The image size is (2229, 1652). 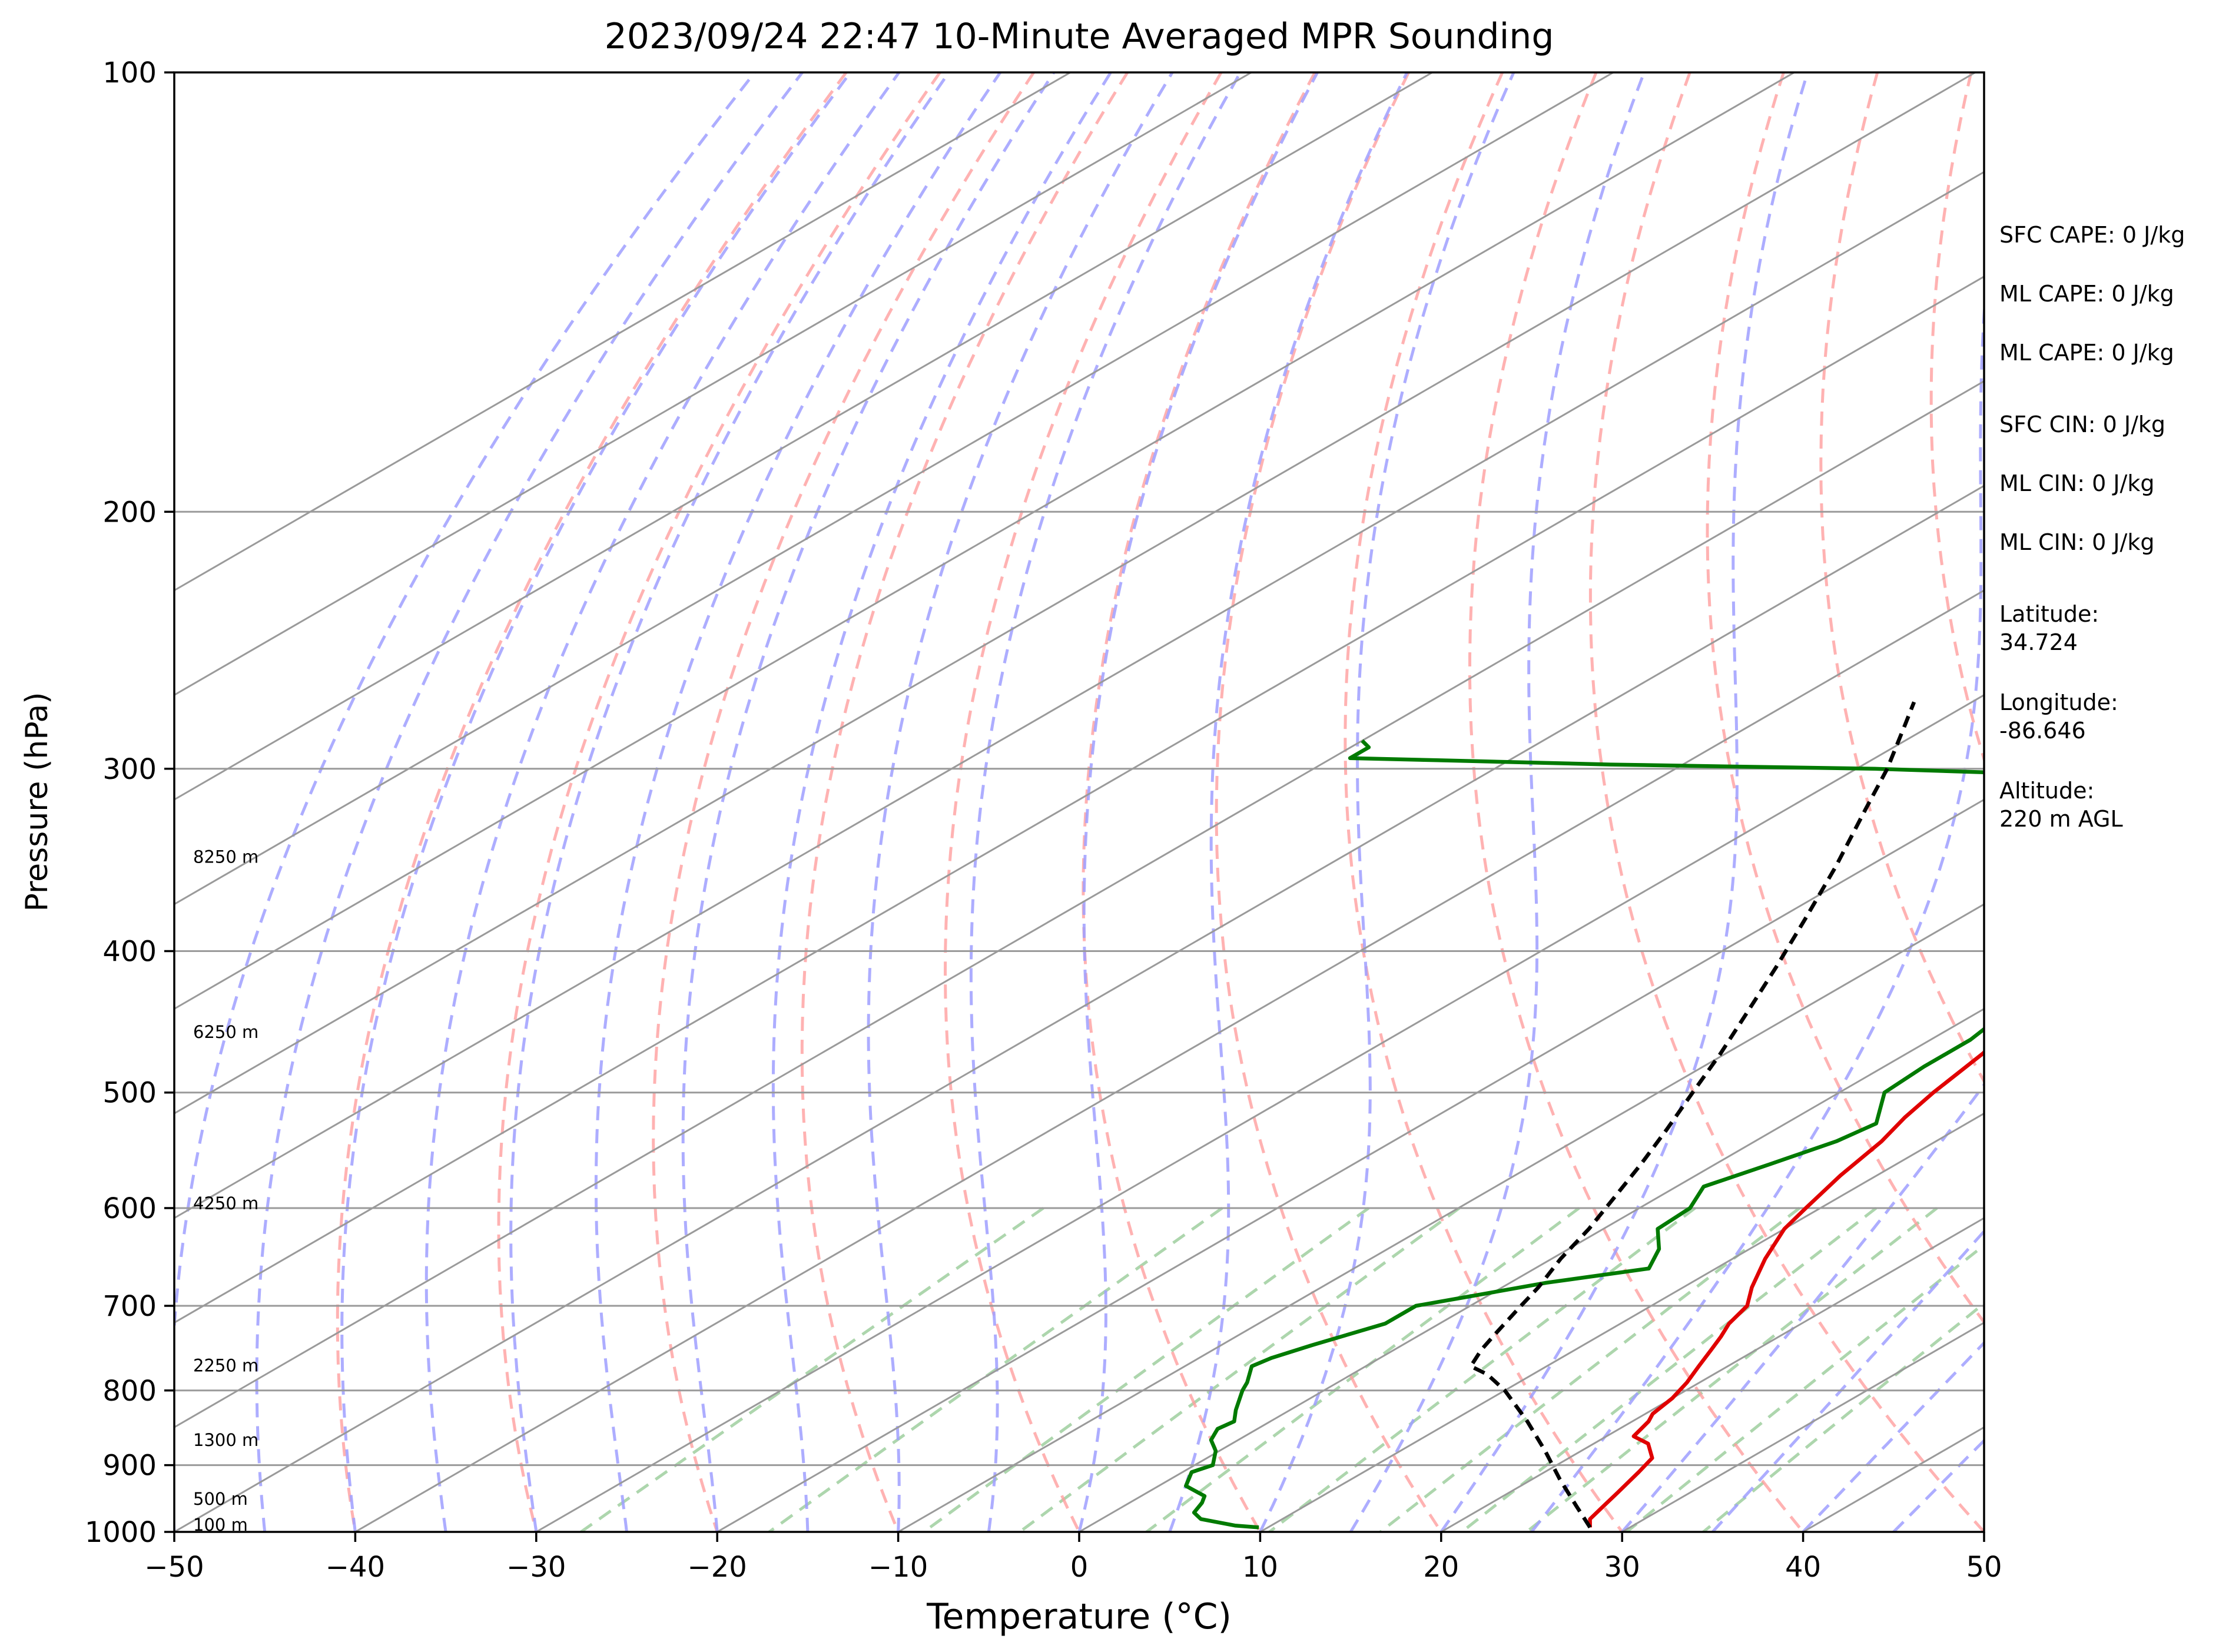 What do you see at coordinates (226, 1440) in the screenshot?
I see `height-label: 1300 m` at bounding box center [226, 1440].